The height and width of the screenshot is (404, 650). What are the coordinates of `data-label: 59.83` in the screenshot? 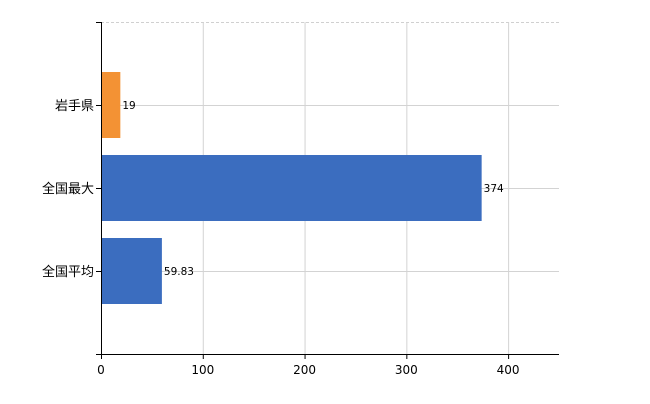 It's located at (179, 272).